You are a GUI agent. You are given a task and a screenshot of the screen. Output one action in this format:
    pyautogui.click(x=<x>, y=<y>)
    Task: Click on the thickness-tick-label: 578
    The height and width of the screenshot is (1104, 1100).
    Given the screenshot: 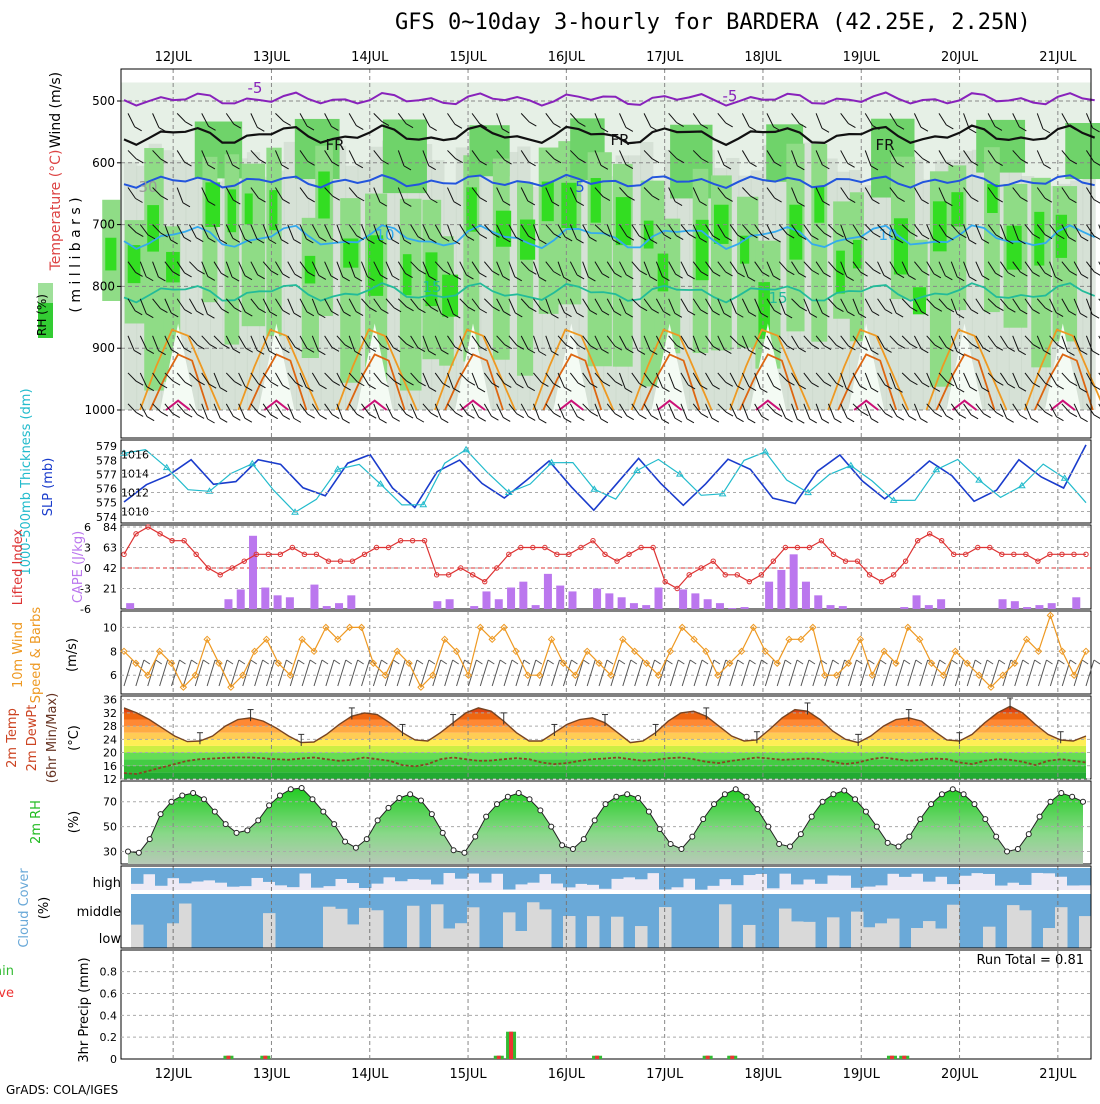 What is the action you would take?
    pyautogui.click(x=106, y=460)
    